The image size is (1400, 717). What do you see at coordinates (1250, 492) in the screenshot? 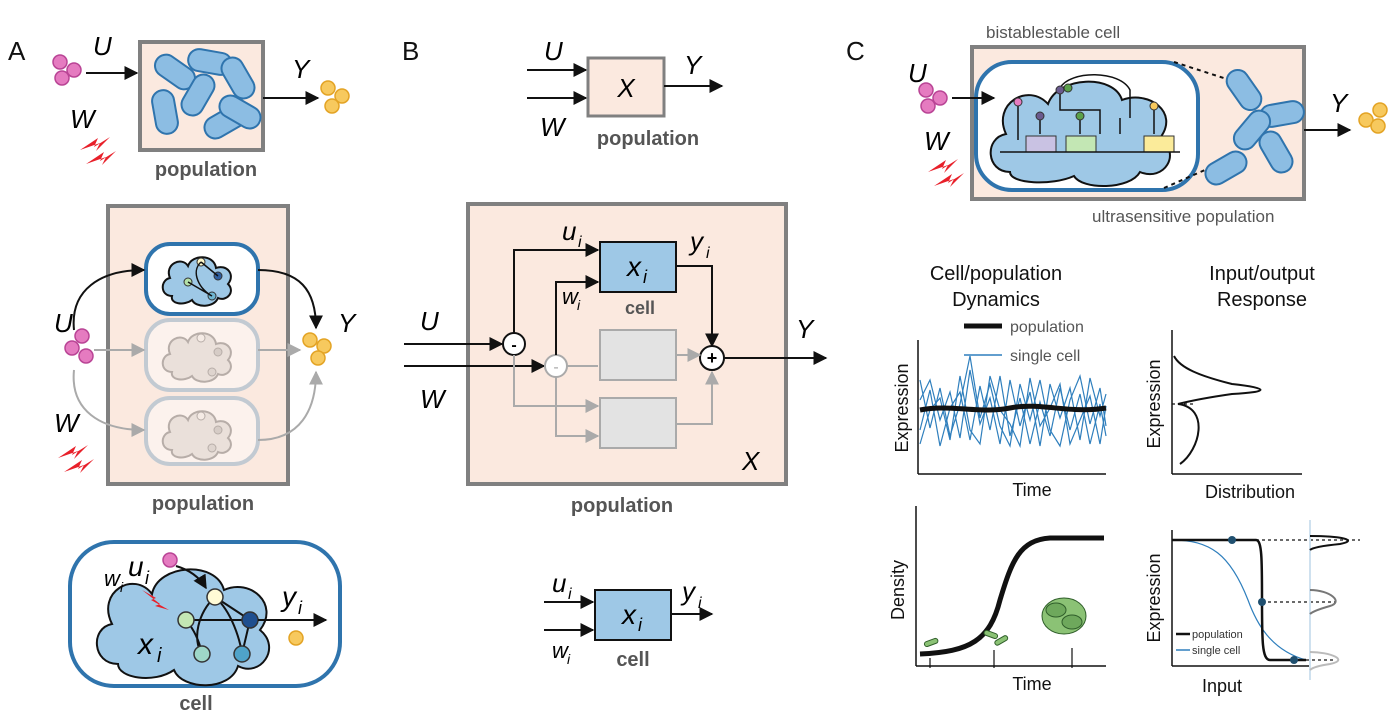
I see `response-xlabel: Distribution` at bounding box center [1250, 492].